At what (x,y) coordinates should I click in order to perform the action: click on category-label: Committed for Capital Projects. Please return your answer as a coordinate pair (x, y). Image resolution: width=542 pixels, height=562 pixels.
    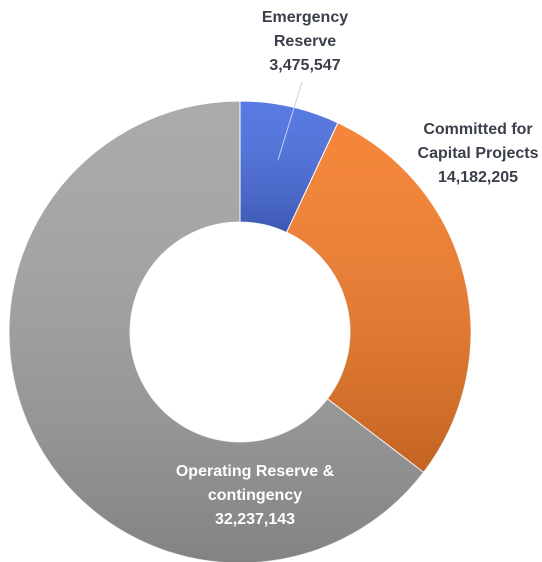
    Looking at the image, I should click on (478, 141).